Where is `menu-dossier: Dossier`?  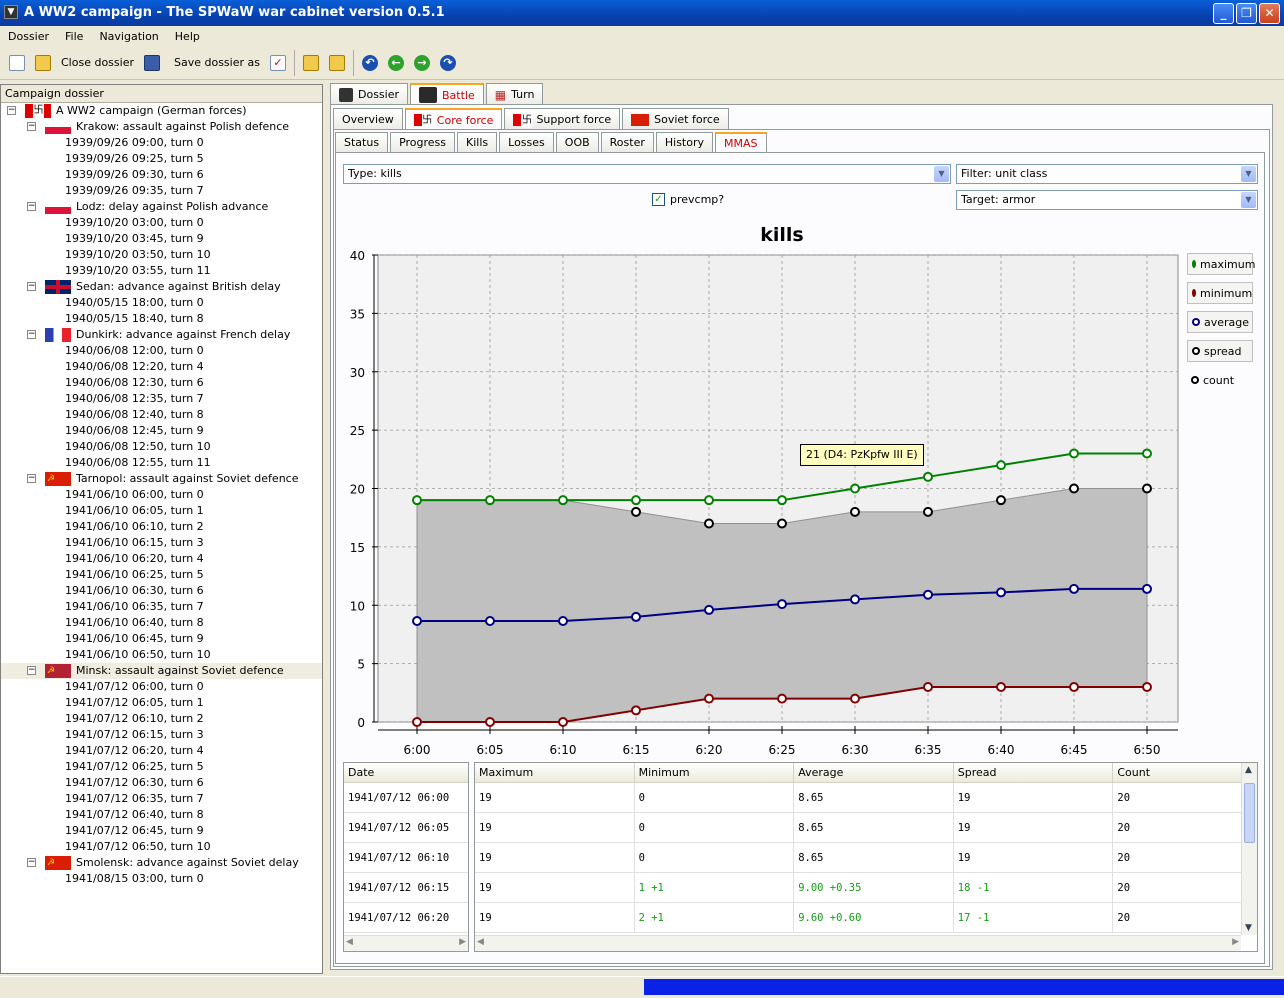
menu-dossier: Dossier is located at coordinates (29, 36).